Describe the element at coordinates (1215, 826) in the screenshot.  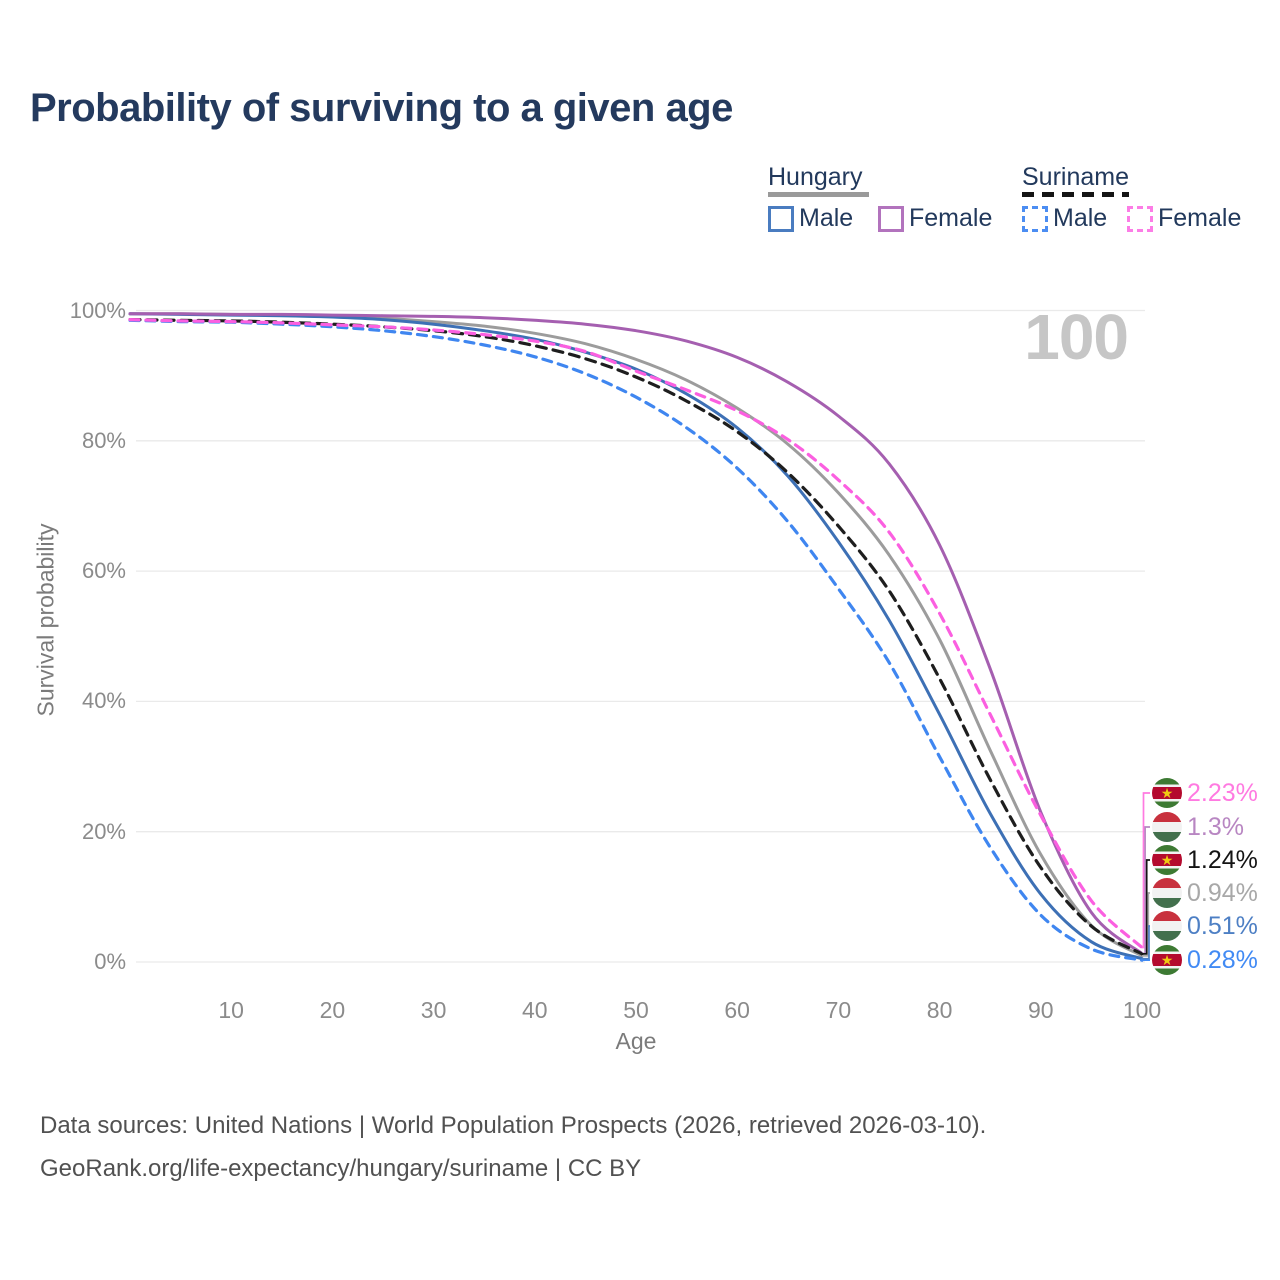
I see `end-value-text: 1.3%` at that location.